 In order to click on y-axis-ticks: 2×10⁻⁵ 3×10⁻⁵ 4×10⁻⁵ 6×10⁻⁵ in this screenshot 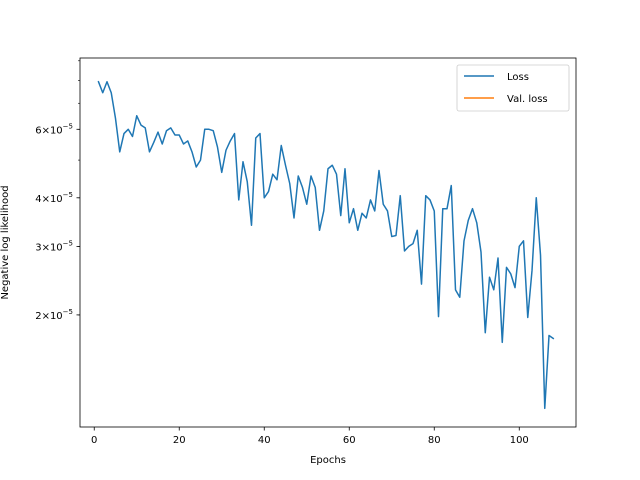, I will do `click(57, 191)`.